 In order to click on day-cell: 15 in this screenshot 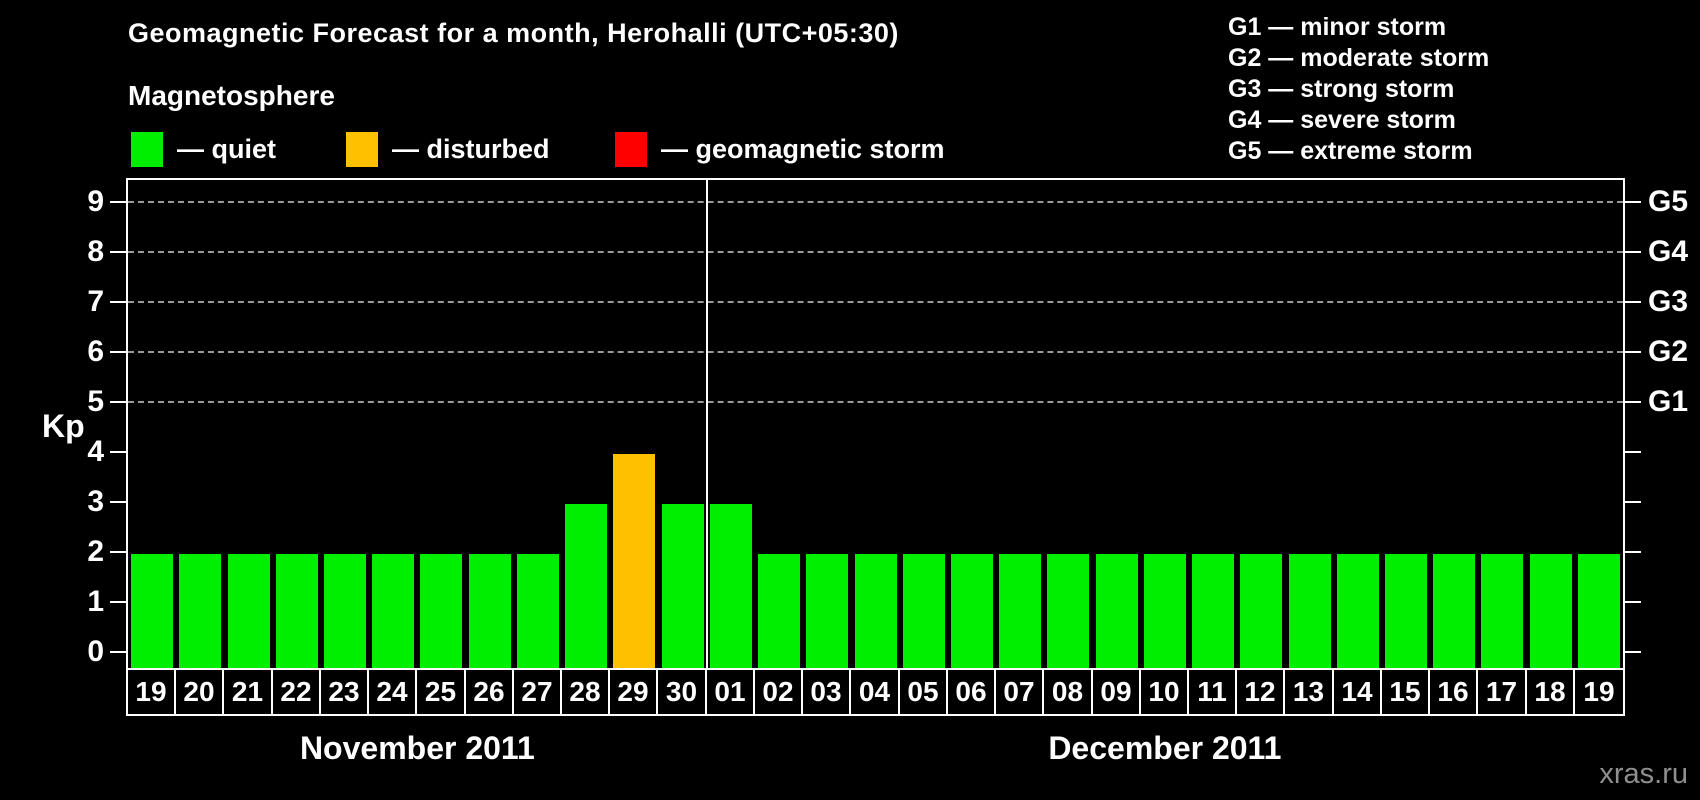, I will do `click(1406, 692)`.